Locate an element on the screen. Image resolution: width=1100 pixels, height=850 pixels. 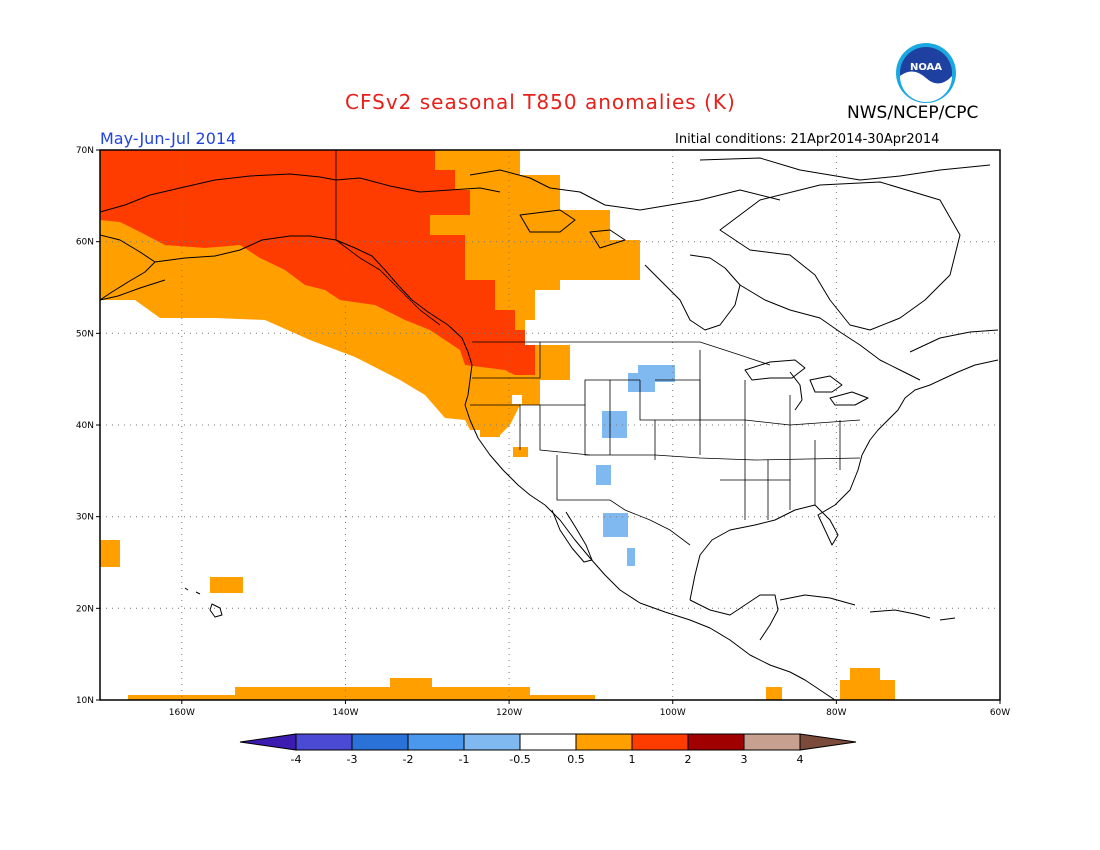
longitude-label: 80W is located at coordinates (836, 713).